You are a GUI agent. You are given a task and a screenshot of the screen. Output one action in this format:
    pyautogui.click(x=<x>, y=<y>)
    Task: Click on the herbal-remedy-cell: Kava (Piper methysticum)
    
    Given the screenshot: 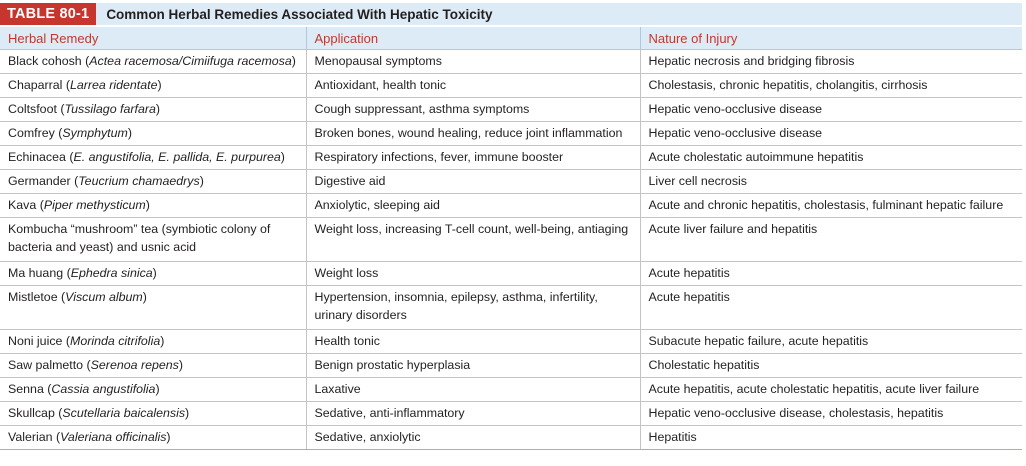 What is the action you would take?
    pyautogui.click(x=153, y=205)
    